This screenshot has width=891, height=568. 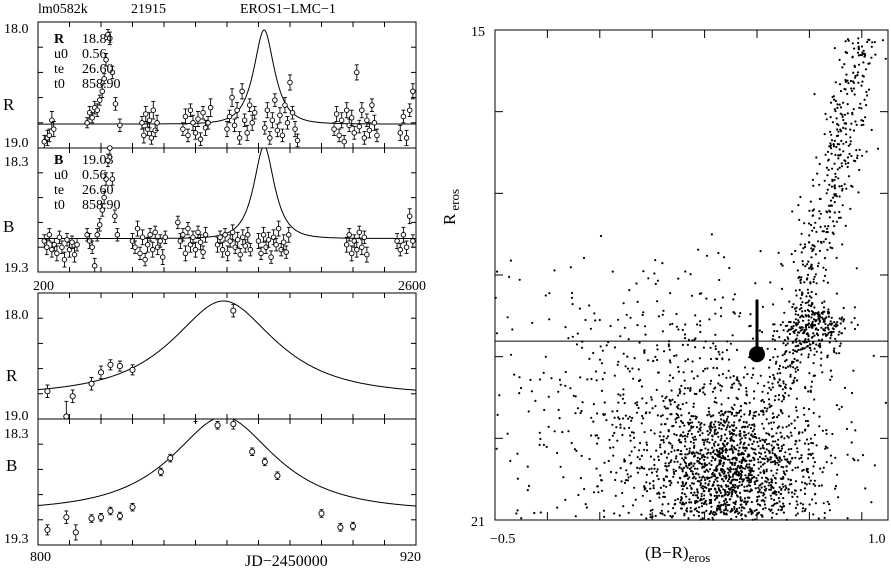 What do you see at coordinates (8, 226) in the screenshot?
I see `band-label-b-full: B` at bounding box center [8, 226].